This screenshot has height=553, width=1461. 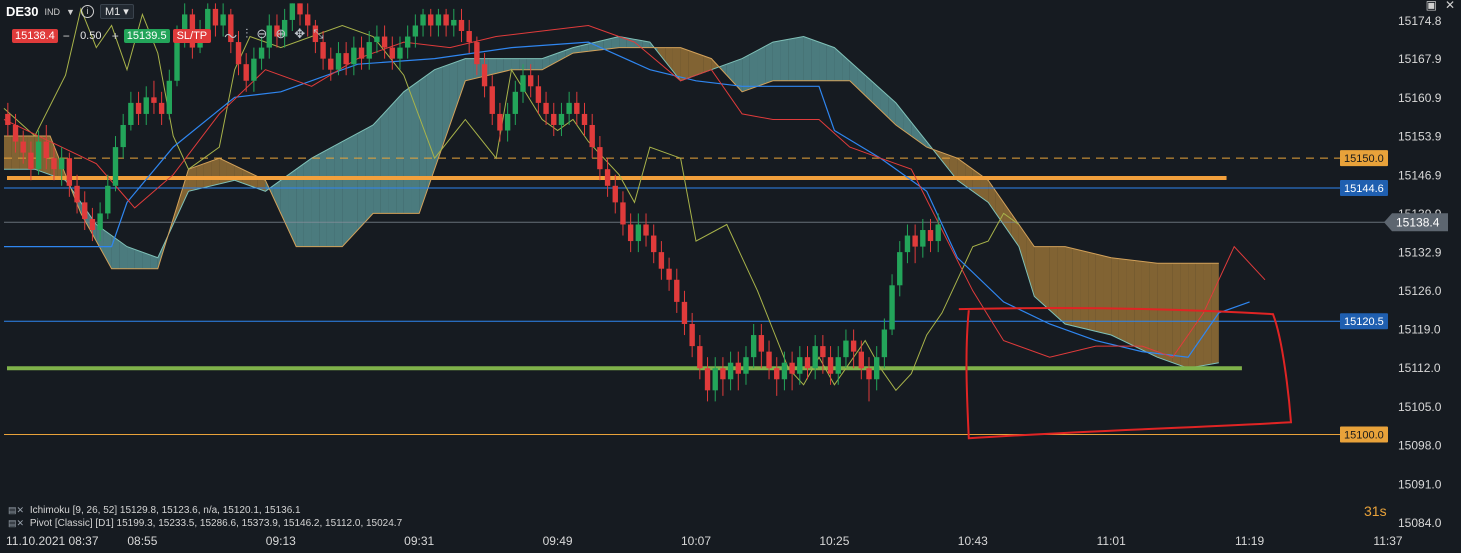 I want to click on zoom-out-icon: ⊖, so click(x=262, y=33).